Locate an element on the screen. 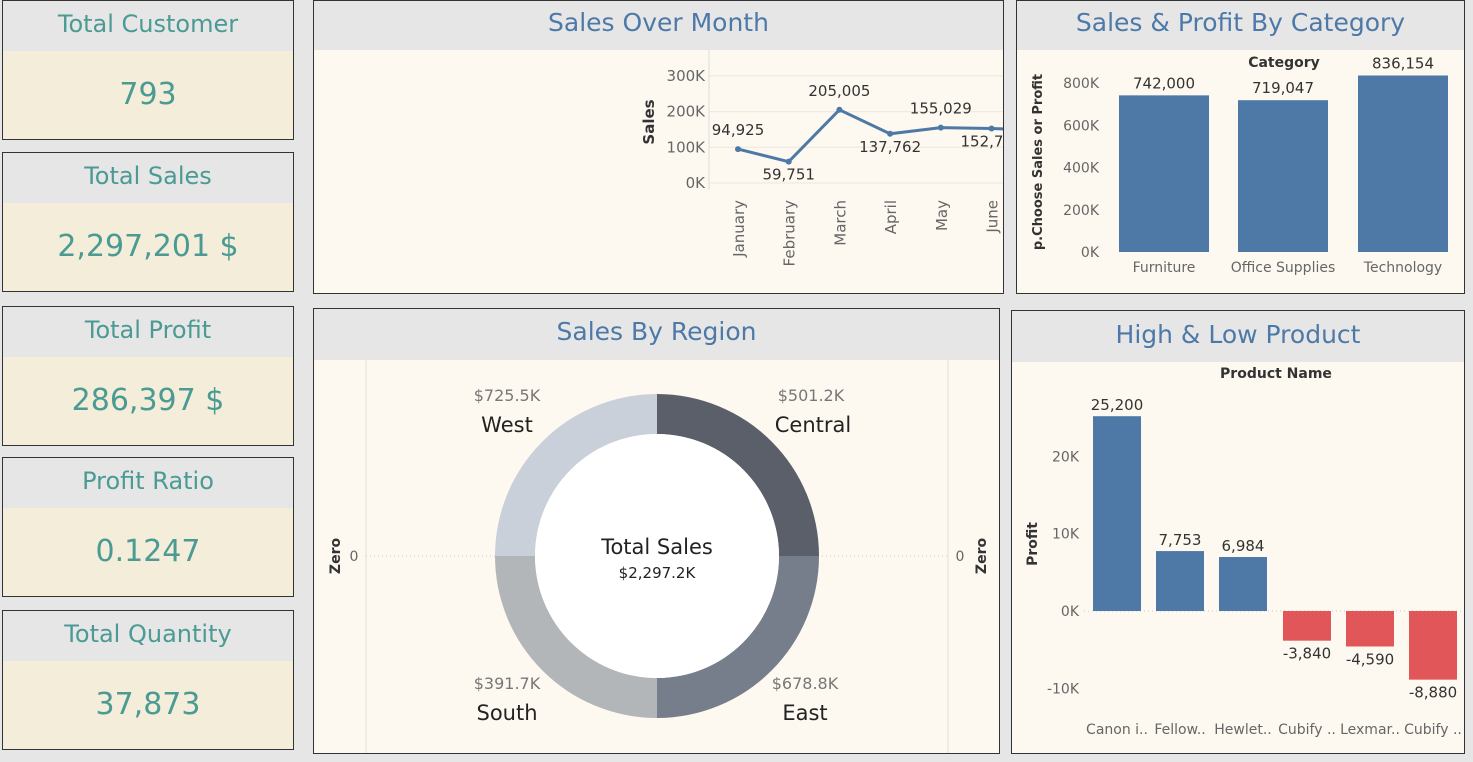 The width and height of the screenshot is (1473, 762). y-tick-label: 400K is located at coordinates (1081, 169).